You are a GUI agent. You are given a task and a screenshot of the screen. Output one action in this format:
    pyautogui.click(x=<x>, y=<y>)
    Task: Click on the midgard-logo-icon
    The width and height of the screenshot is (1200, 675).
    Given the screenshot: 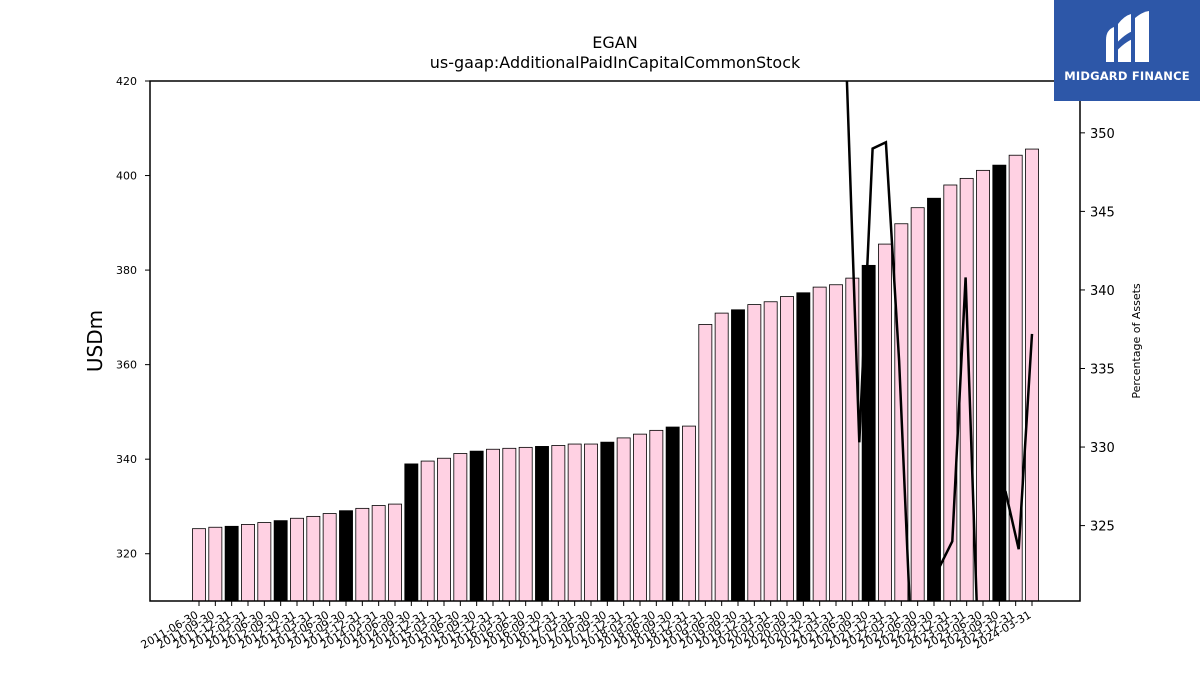 What is the action you would take?
    pyautogui.click(x=1127, y=36)
    